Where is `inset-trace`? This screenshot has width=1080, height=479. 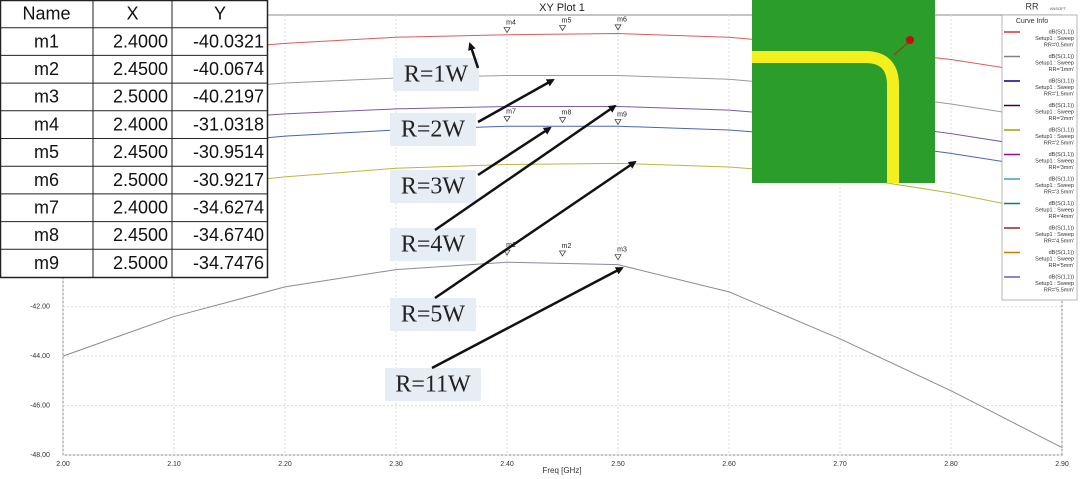
inset-trace is located at coordinates (825, 117).